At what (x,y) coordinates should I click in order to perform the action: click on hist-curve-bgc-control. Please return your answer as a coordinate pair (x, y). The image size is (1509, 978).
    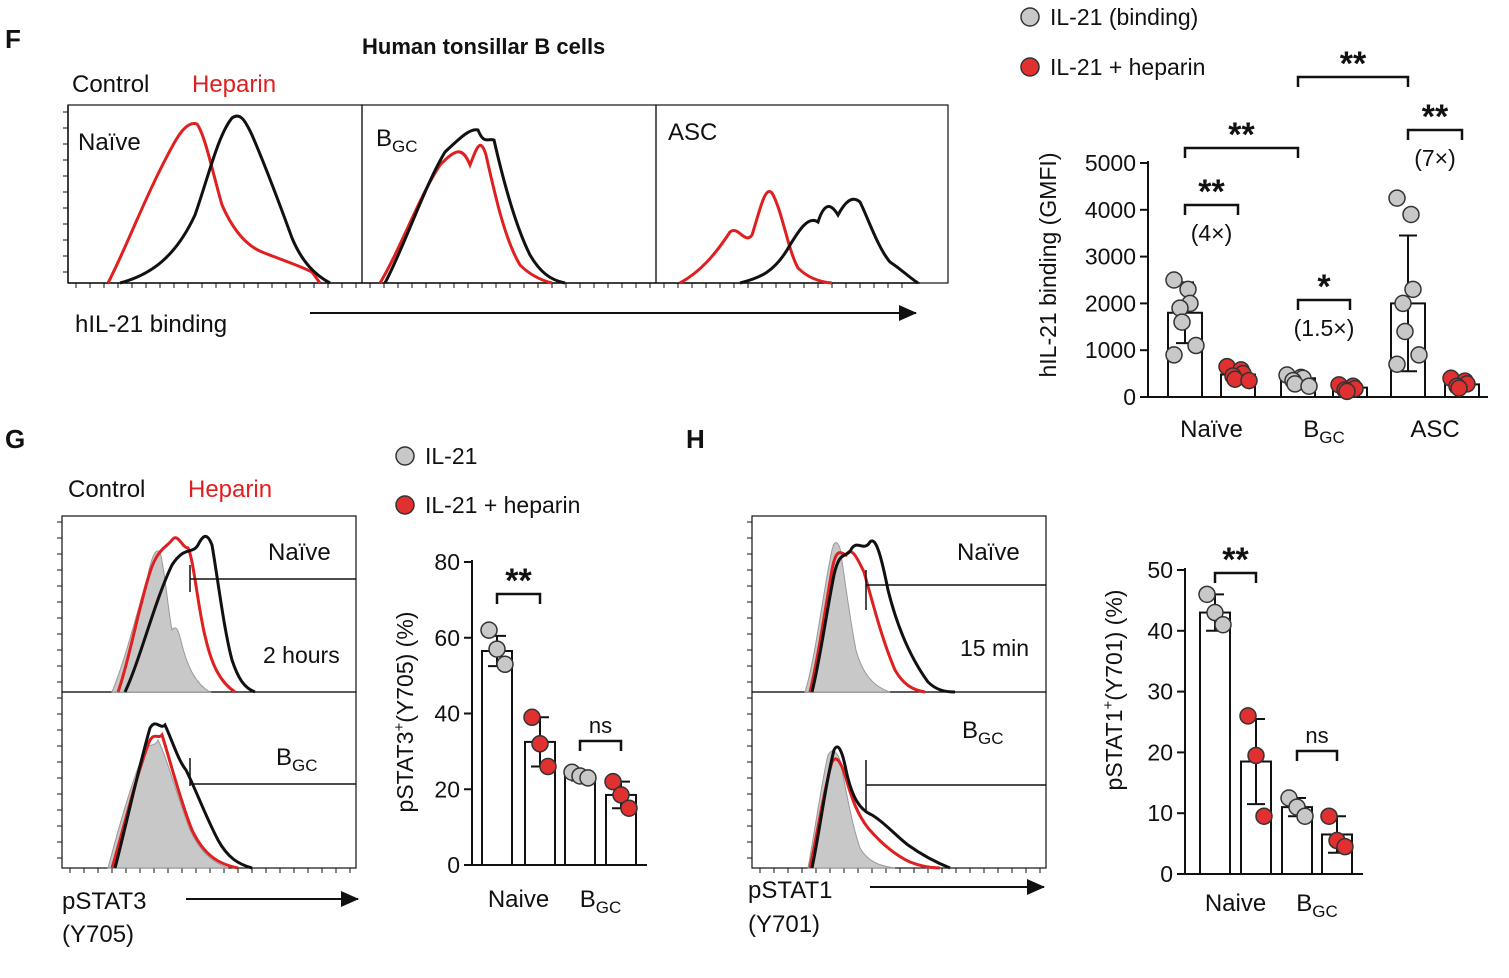
    Looking at the image, I should click on (474, 206).